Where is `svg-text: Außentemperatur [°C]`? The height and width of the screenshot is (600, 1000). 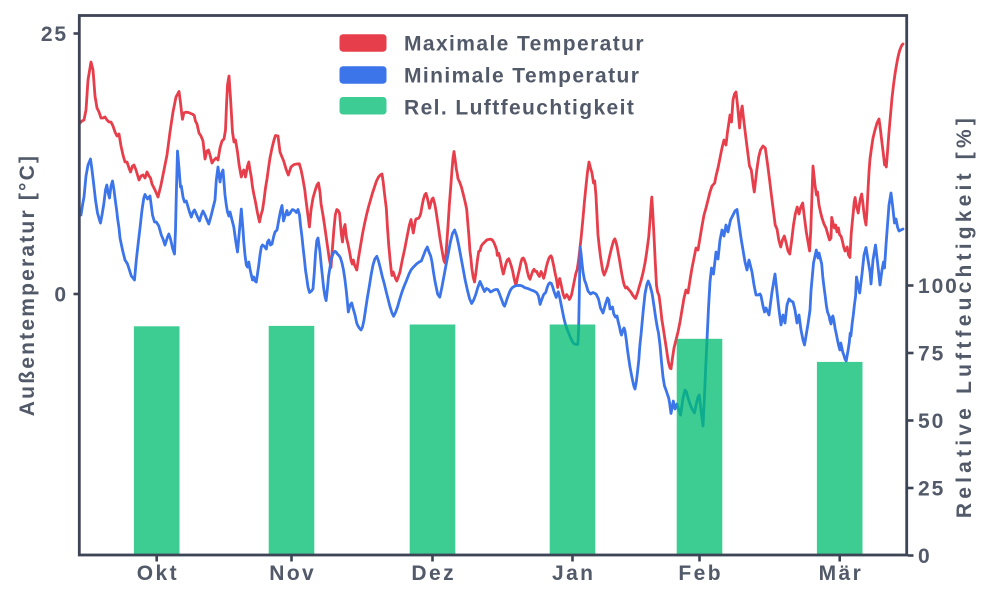 svg-text: Außentemperatur [°C] is located at coordinates (27, 285).